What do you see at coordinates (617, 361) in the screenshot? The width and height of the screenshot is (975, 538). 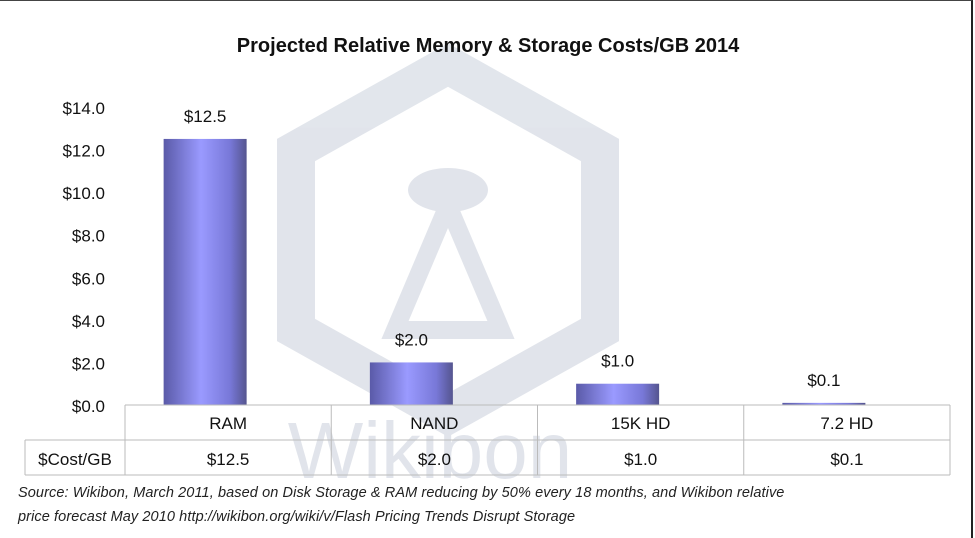 I see `data-label: $1.0` at bounding box center [617, 361].